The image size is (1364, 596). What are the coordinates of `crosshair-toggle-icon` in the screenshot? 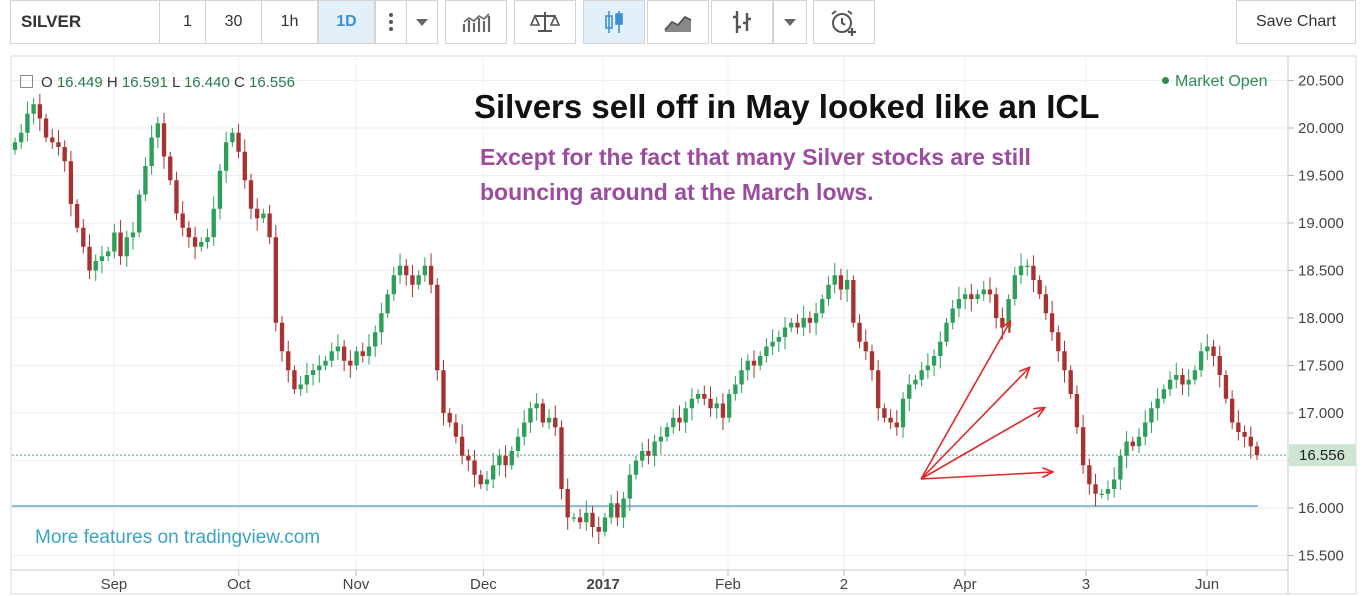 It's located at (26, 81).